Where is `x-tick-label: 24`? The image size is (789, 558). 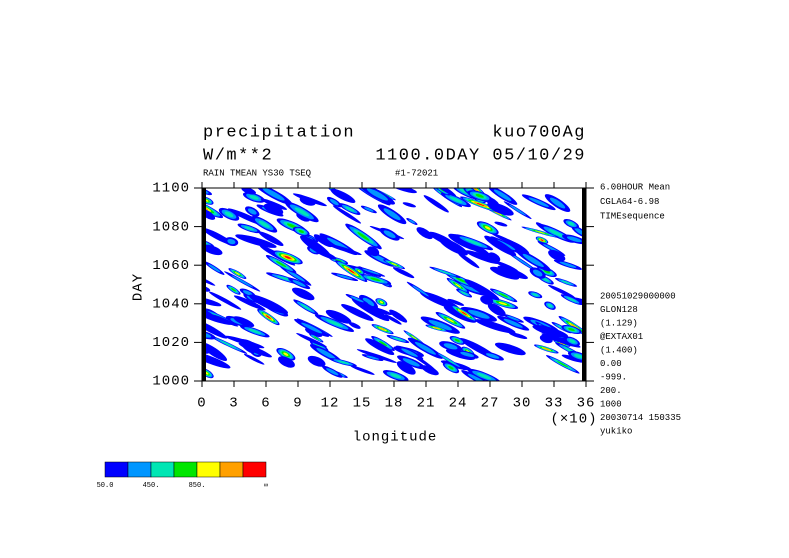 x-tick-label: 24 is located at coordinates (458, 404).